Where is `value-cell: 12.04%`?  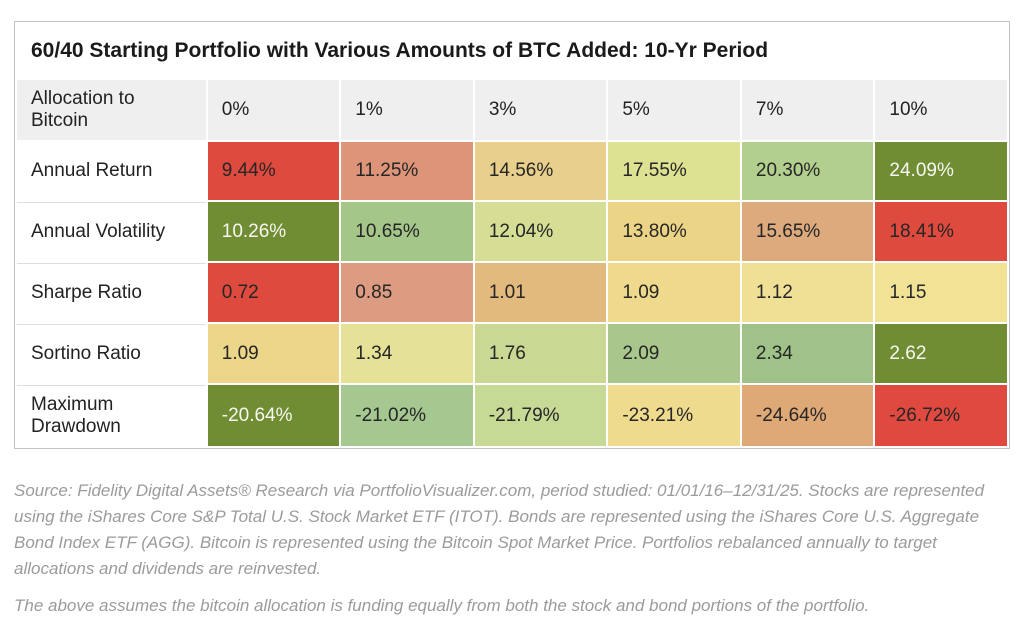 value-cell: 12.04% is located at coordinates (540, 231).